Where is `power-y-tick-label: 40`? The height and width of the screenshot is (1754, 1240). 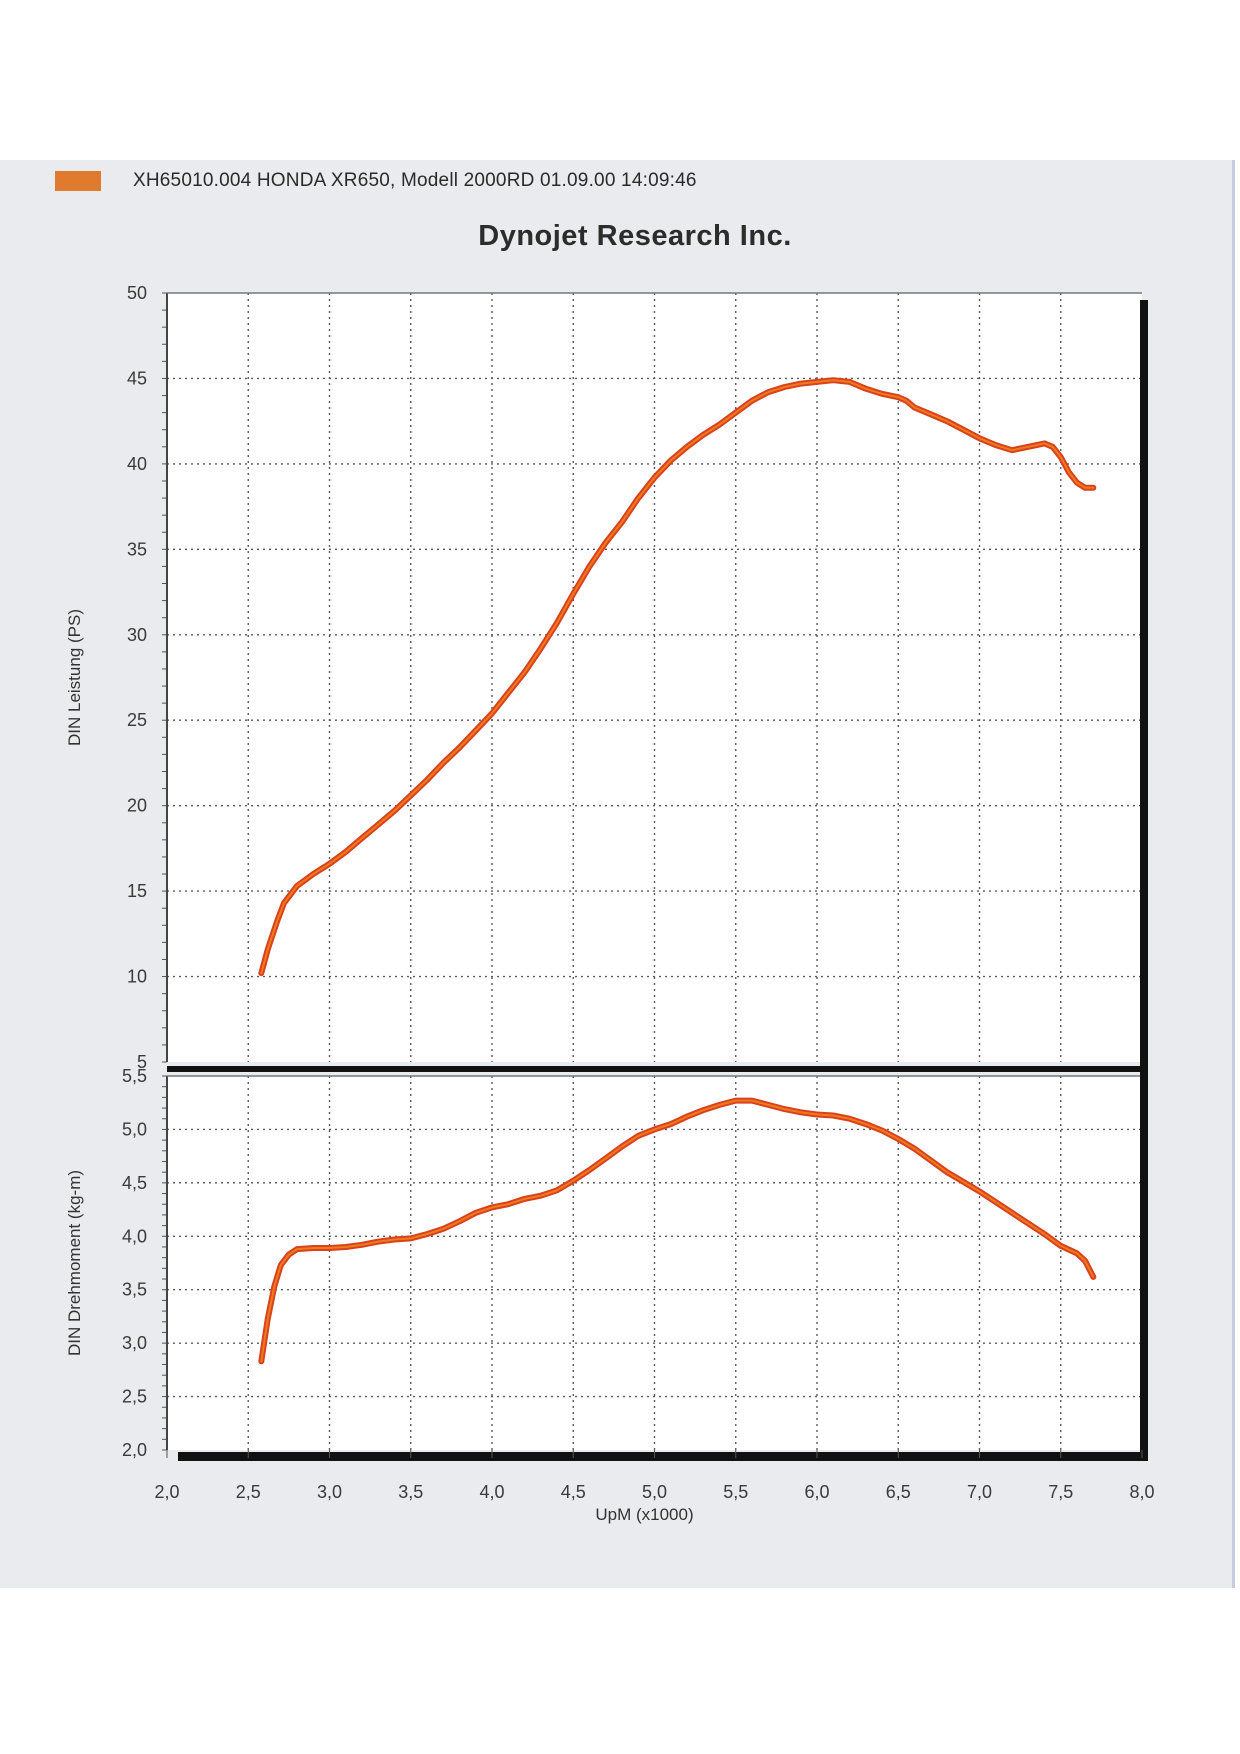
power-y-tick-label: 40 is located at coordinates (137, 464).